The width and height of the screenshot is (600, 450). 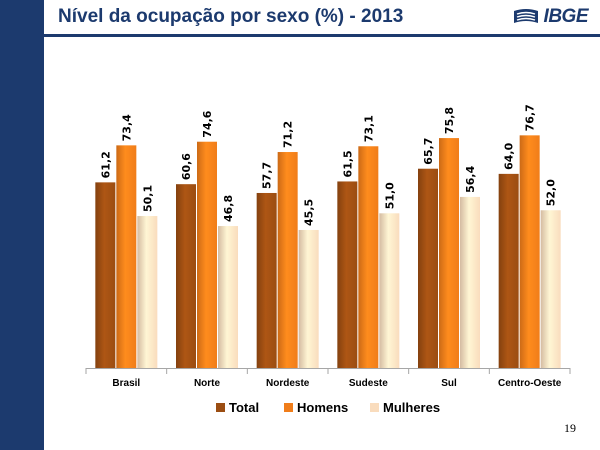 I want to click on bar-mulheres-brasil, so click(x=147, y=292).